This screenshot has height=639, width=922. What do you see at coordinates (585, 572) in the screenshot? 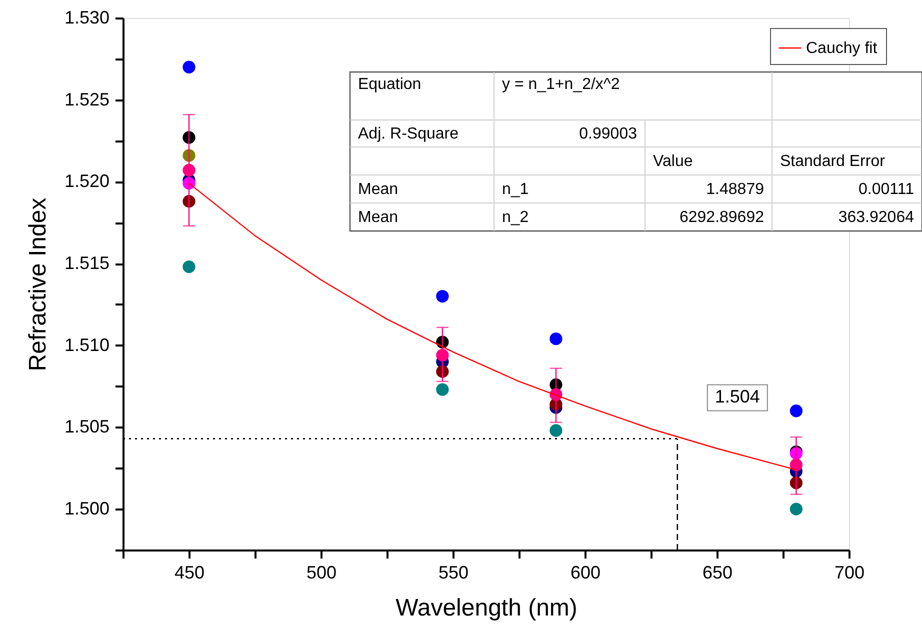
I see `x-tick-label: 600` at bounding box center [585, 572].